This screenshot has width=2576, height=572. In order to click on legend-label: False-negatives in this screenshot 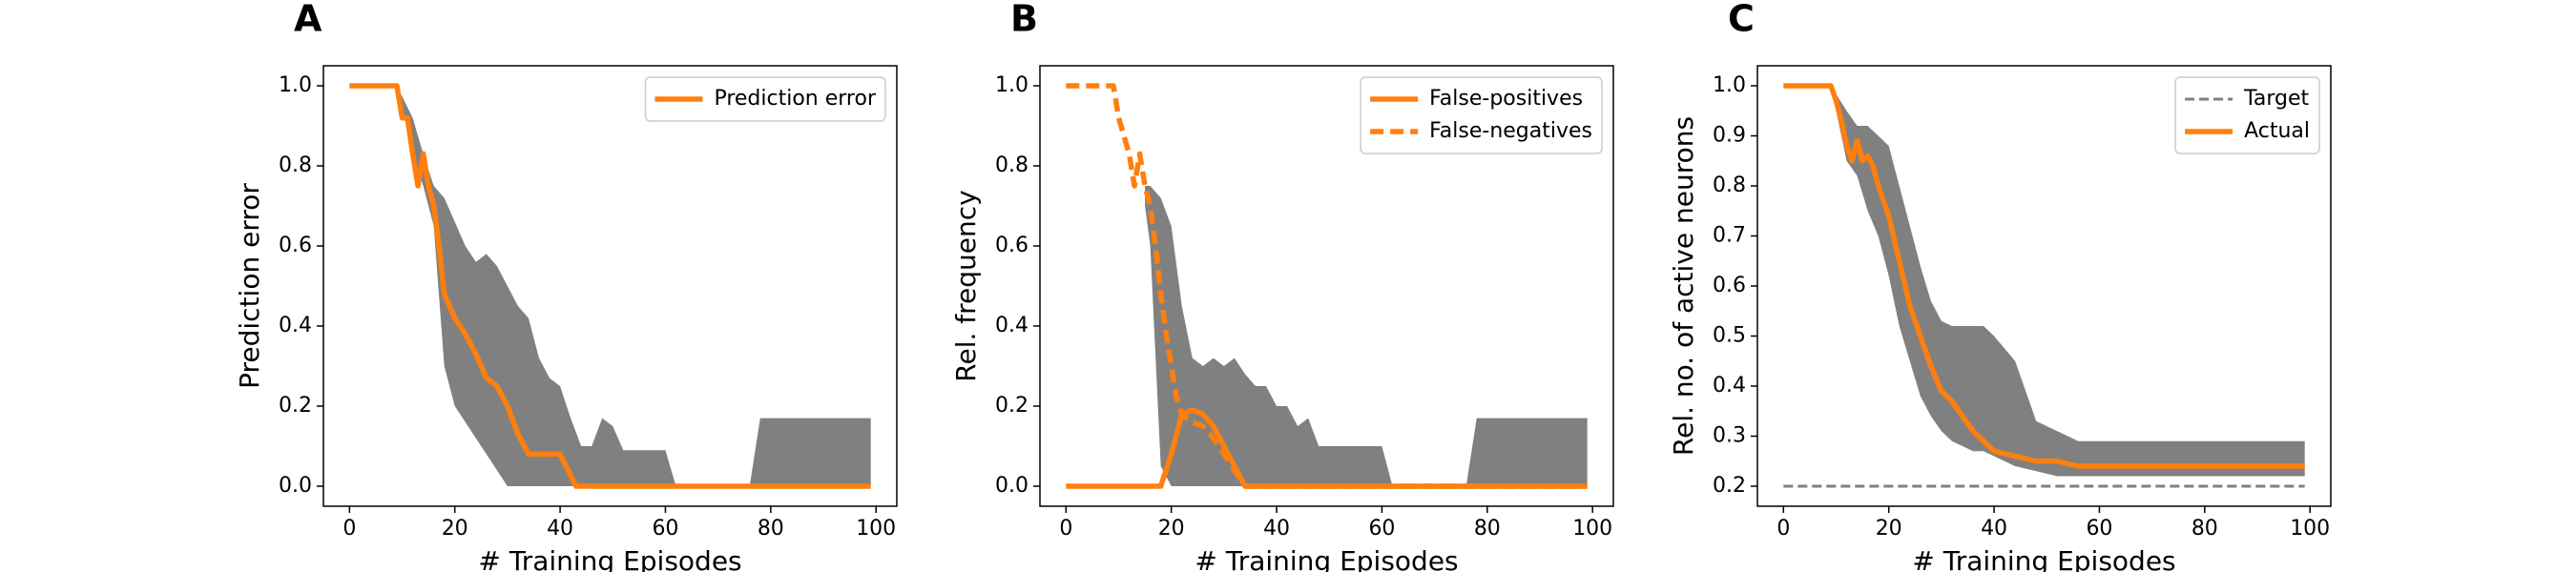, I will do `click(1510, 131)`.